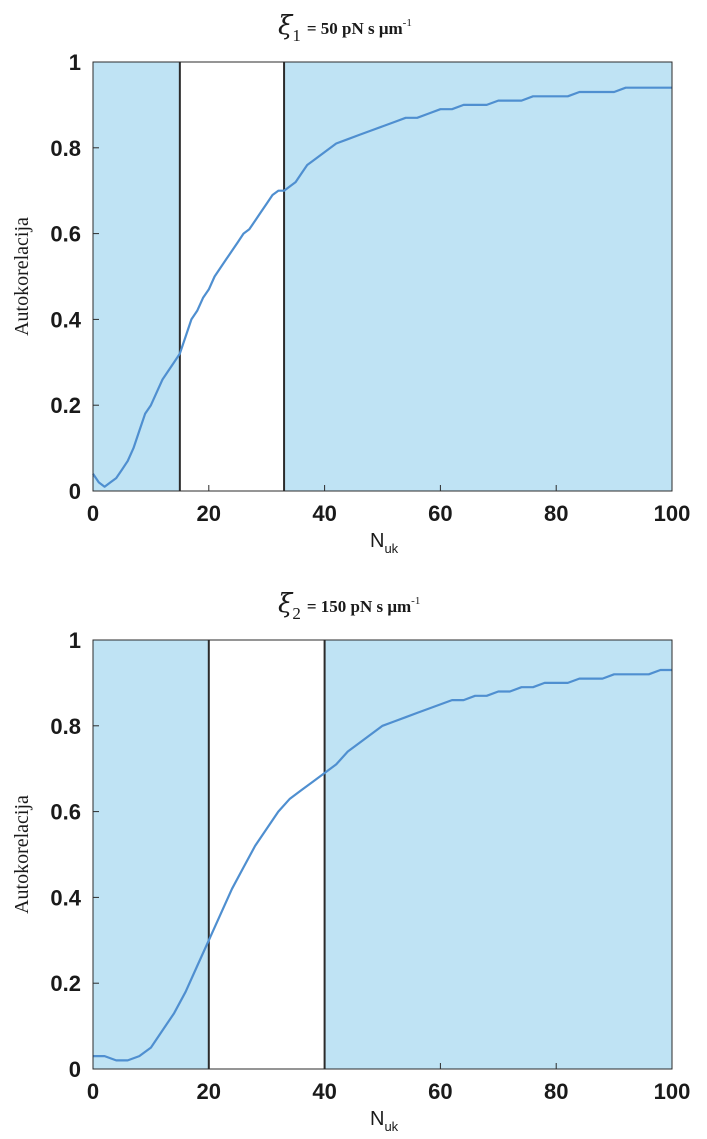 Image resolution: width=707 pixels, height=1139 pixels. What do you see at coordinates (672, 1091) in the screenshot?
I see `chart-2-xtick-label-5: 100` at bounding box center [672, 1091].